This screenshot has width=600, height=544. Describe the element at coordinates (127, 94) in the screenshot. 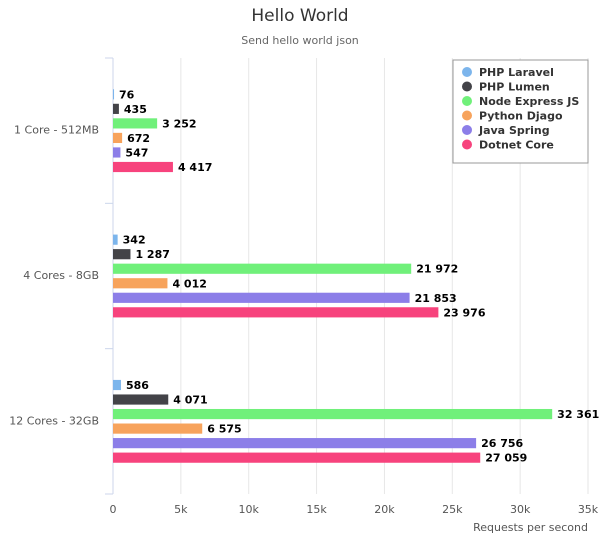

I see `value-label: 76` at that location.